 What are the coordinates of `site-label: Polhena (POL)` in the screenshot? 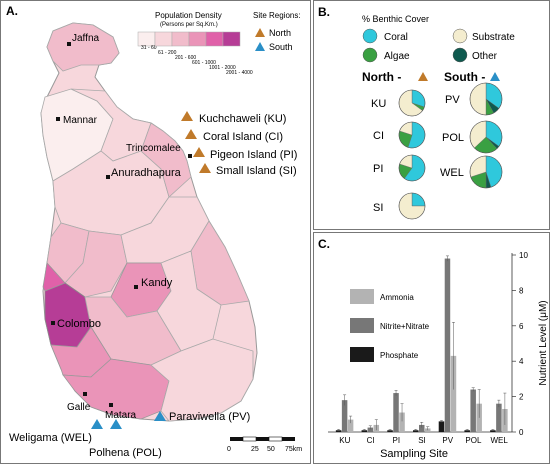 It's located at (125, 453).